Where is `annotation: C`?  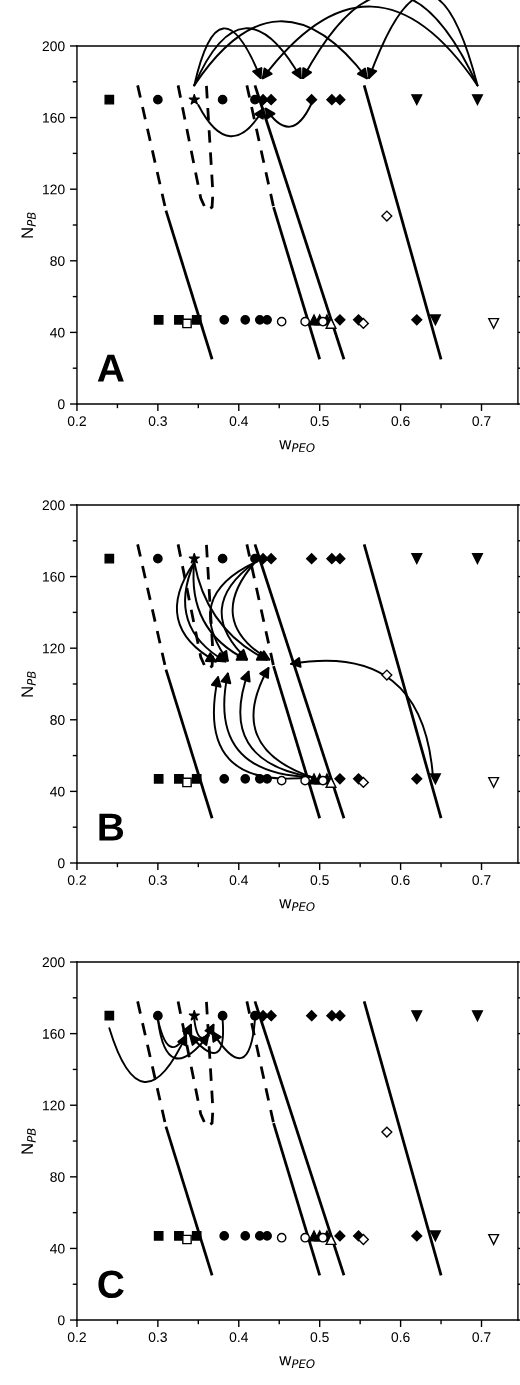 annotation: C is located at coordinates (111, 1284).